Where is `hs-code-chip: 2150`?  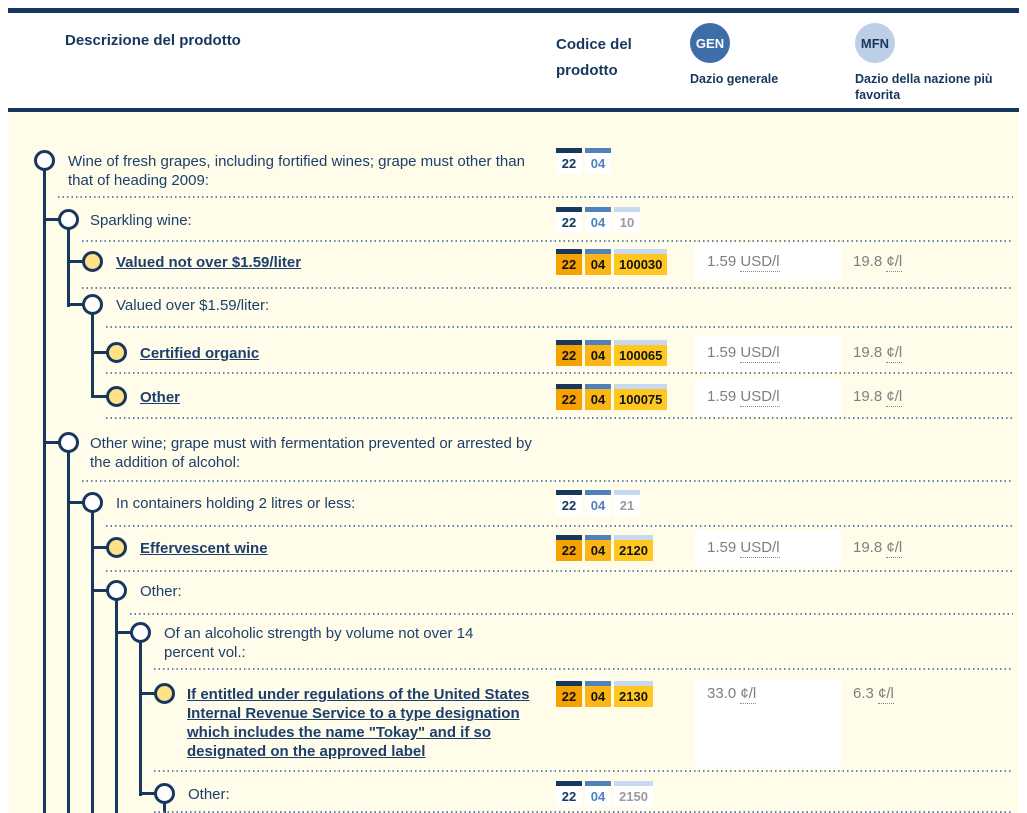 hs-code-chip: 2150 is located at coordinates (633, 794).